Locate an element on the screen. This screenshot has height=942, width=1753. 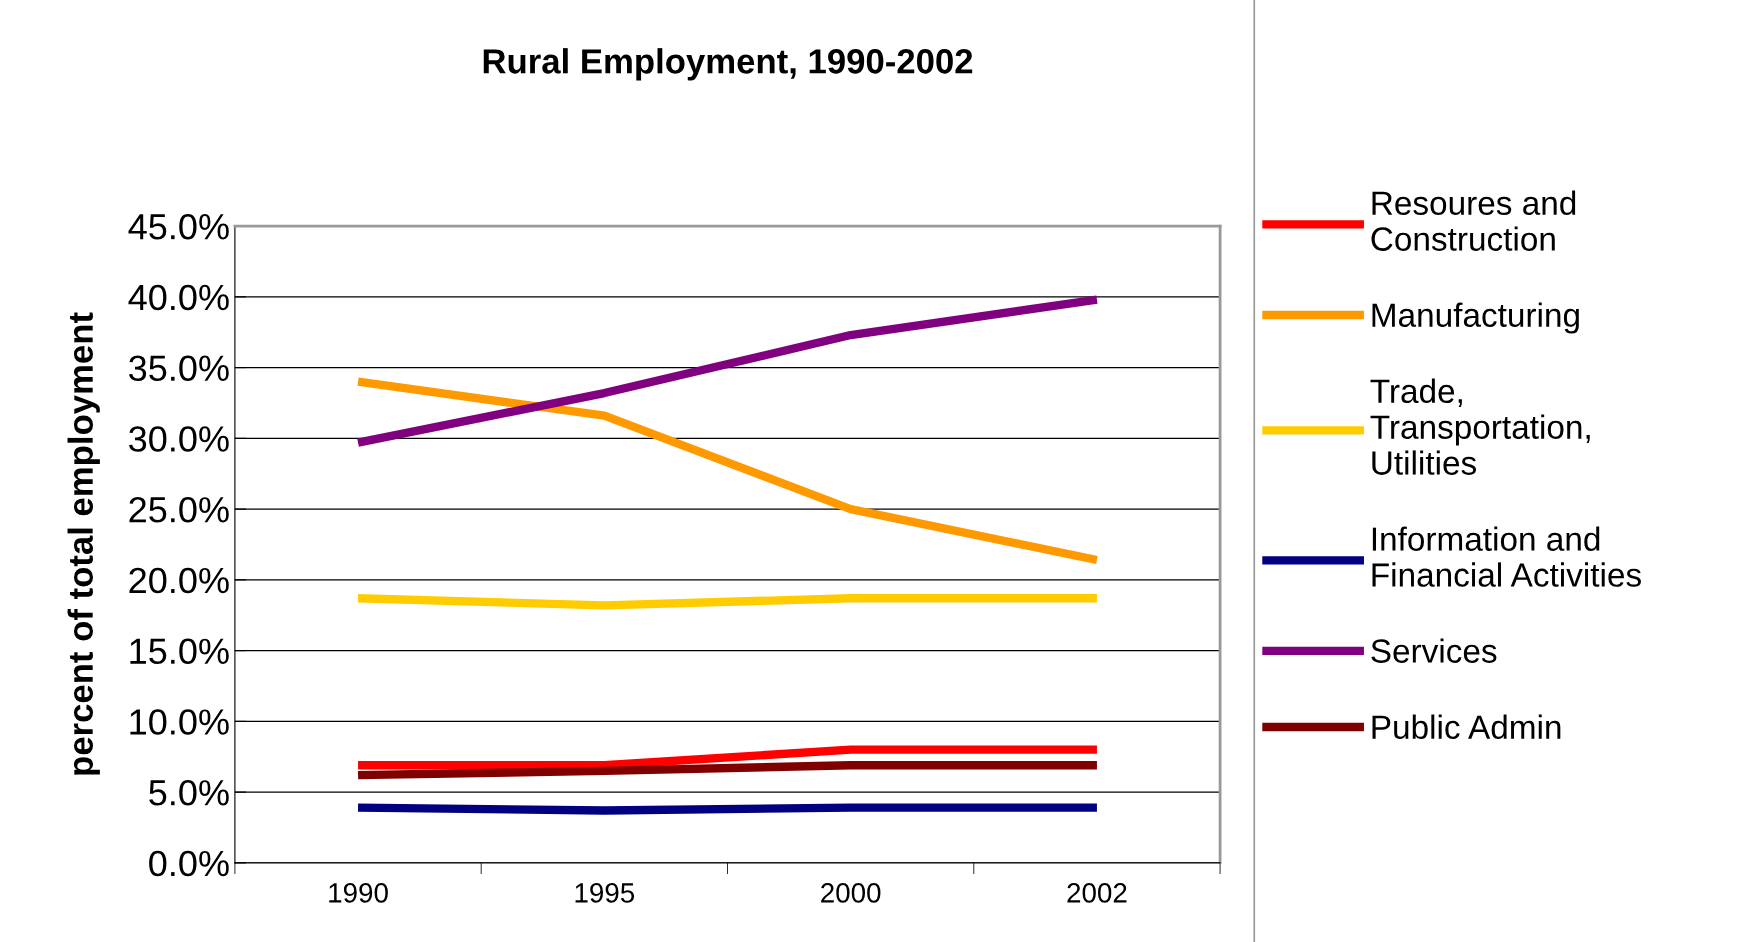
legend-label: Manufacturing is located at coordinates (1475, 318).